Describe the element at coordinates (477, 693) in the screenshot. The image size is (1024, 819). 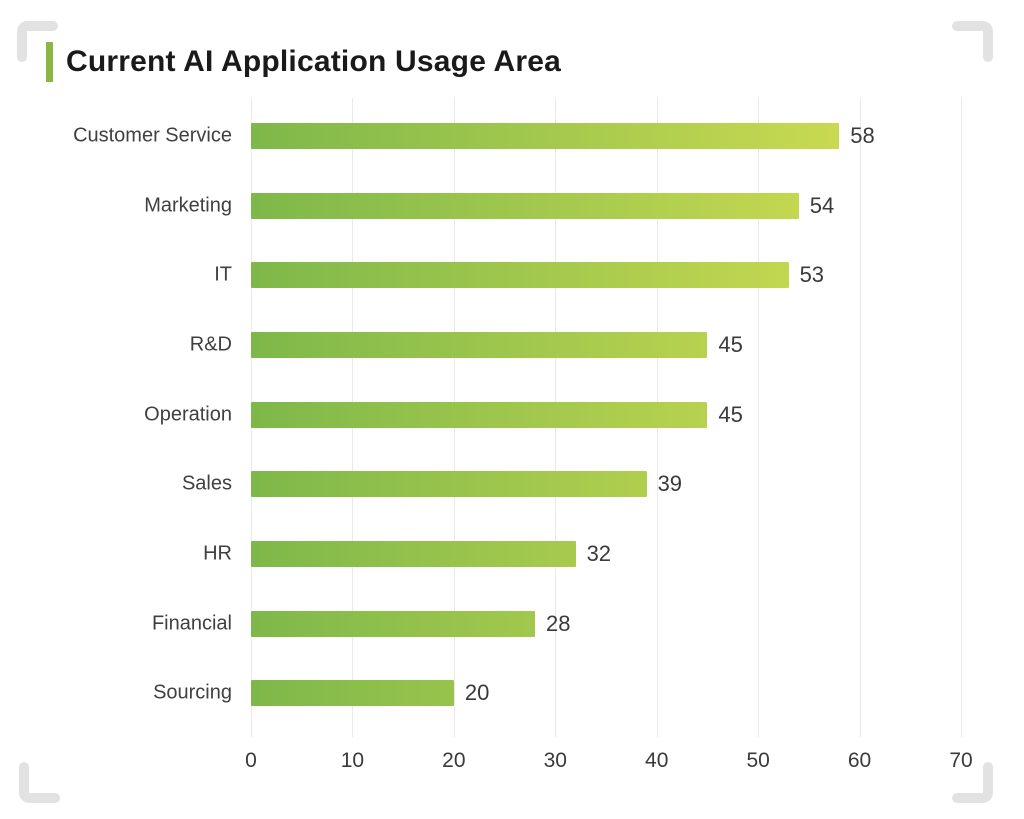
I see `value-label: 20` at that location.